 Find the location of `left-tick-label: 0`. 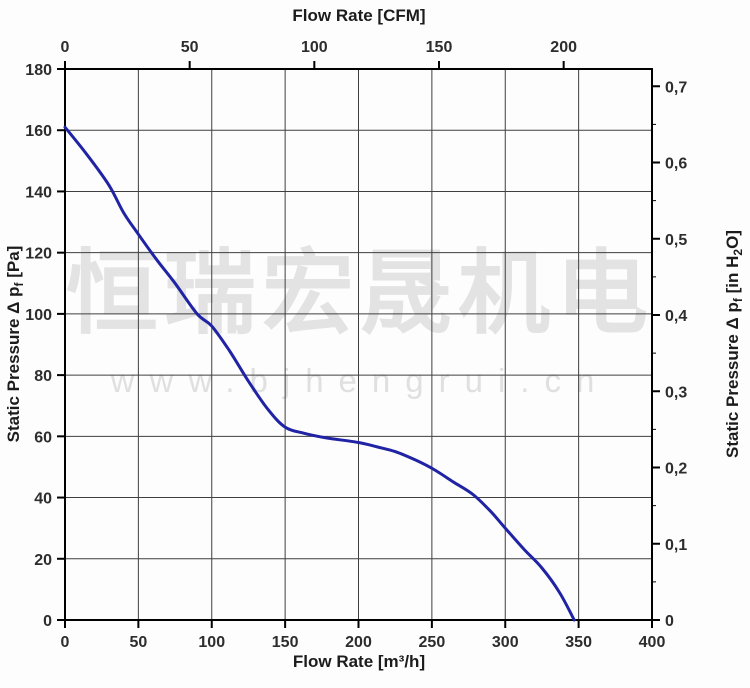

left-tick-label: 0 is located at coordinates (47, 621).